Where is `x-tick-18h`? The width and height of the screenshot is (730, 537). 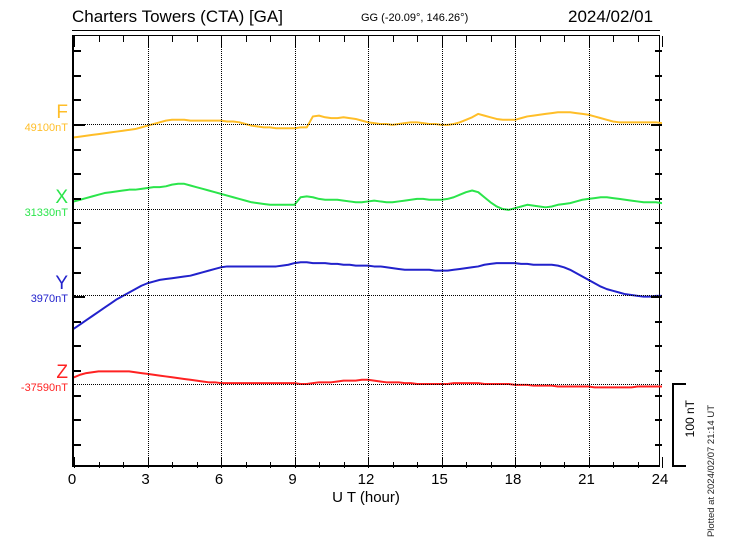 x-tick-18h is located at coordinates (515, 41).